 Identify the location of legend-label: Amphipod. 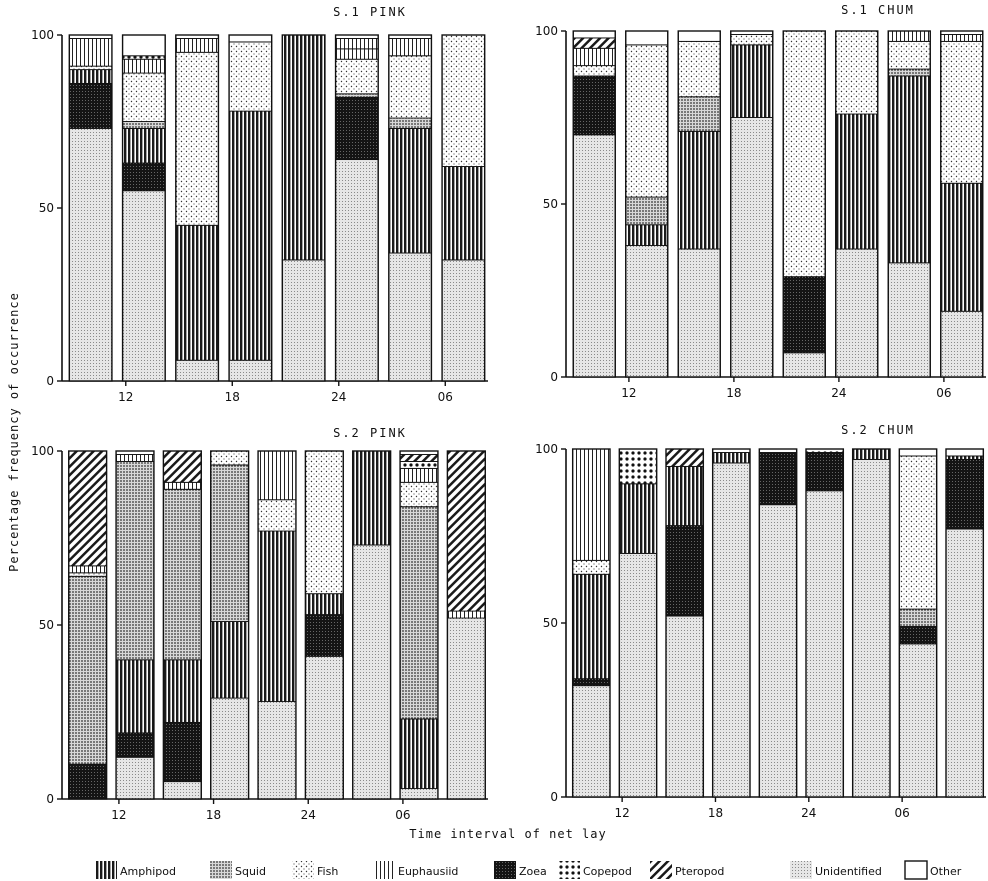
(148, 871).